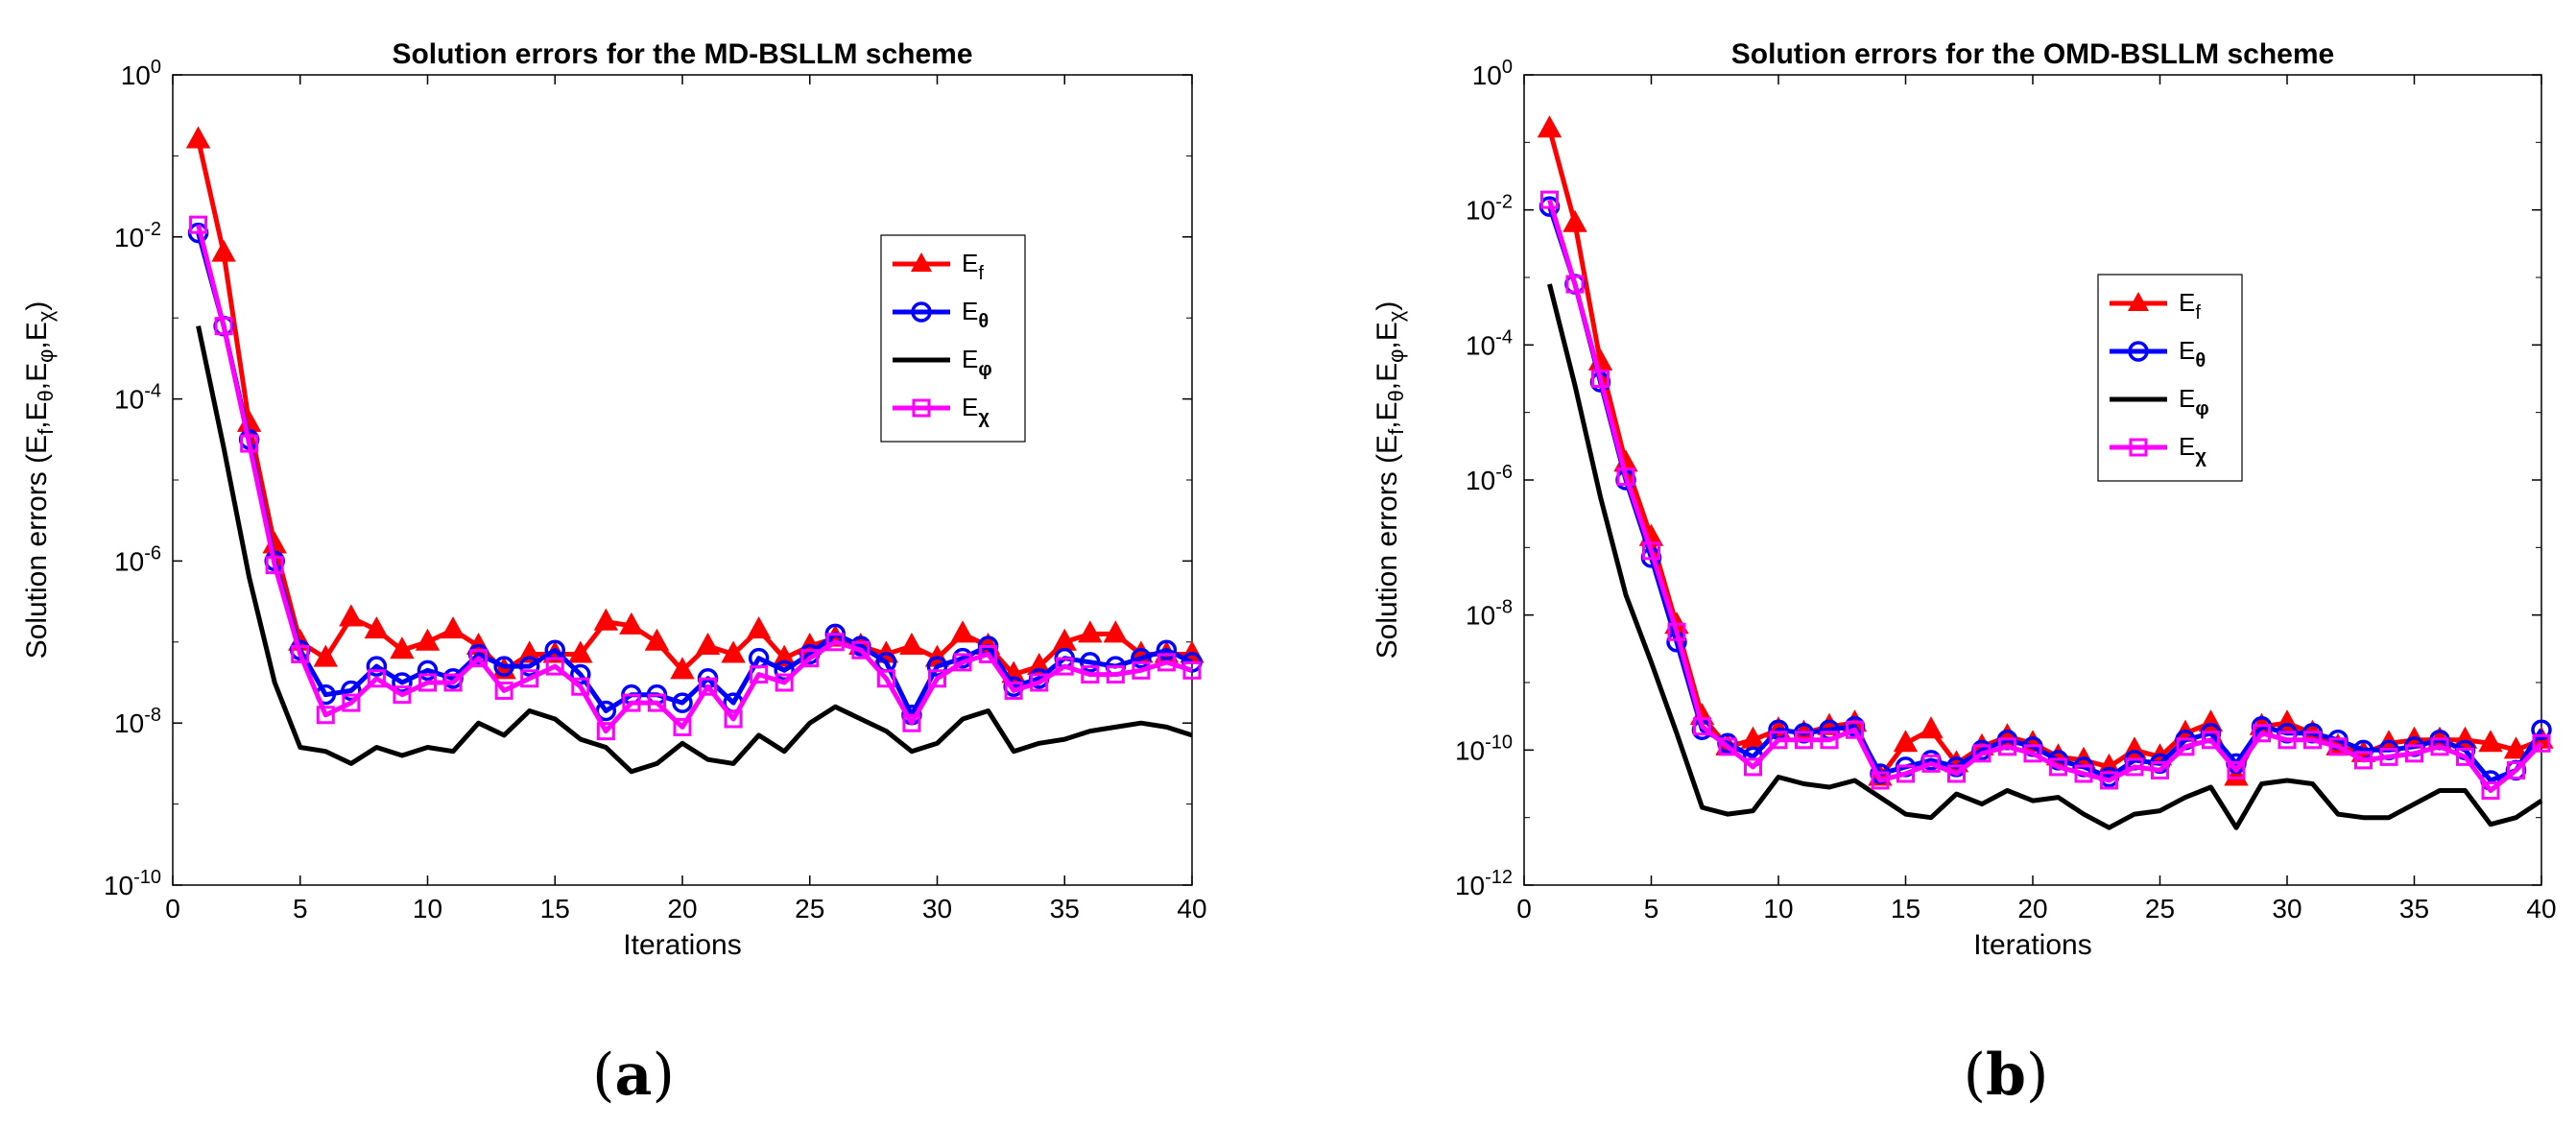  Describe the element at coordinates (973, 267) in the screenshot. I see `legend-label-f: Ef` at that location.